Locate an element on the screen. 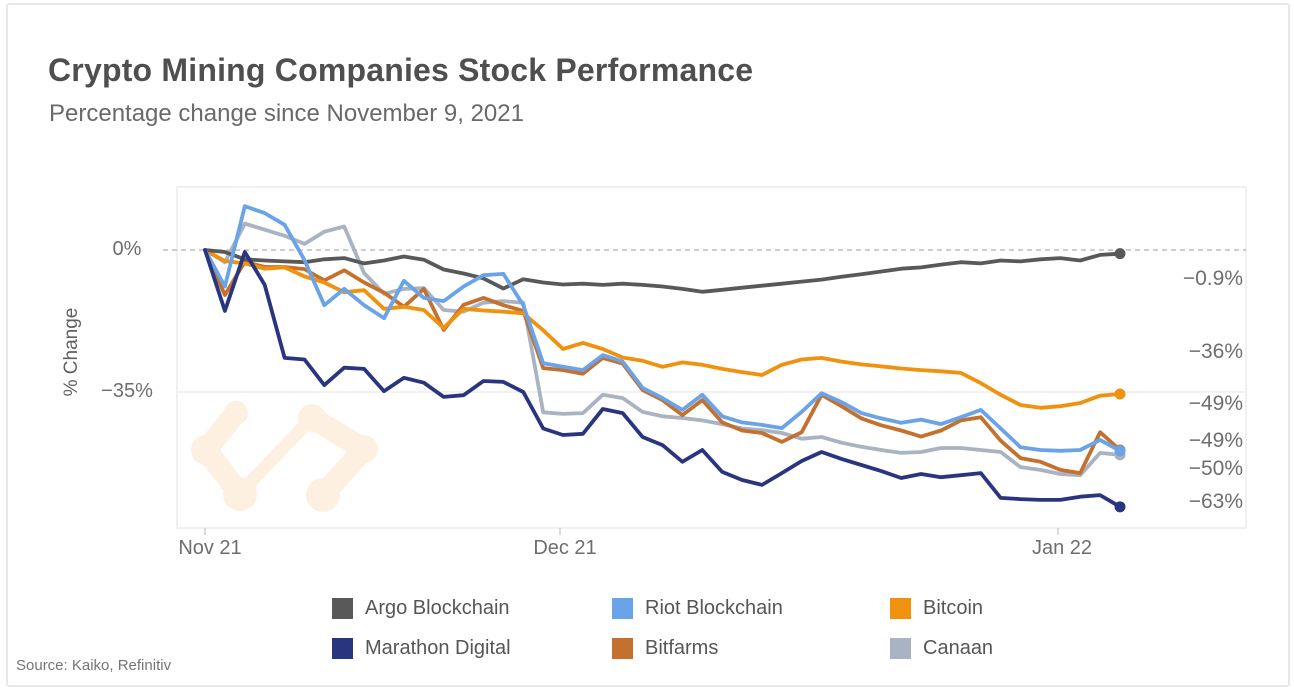 This screenshot has width=1294, height=696. series-line-argo-blockchain is located at coordinates (662, 271).